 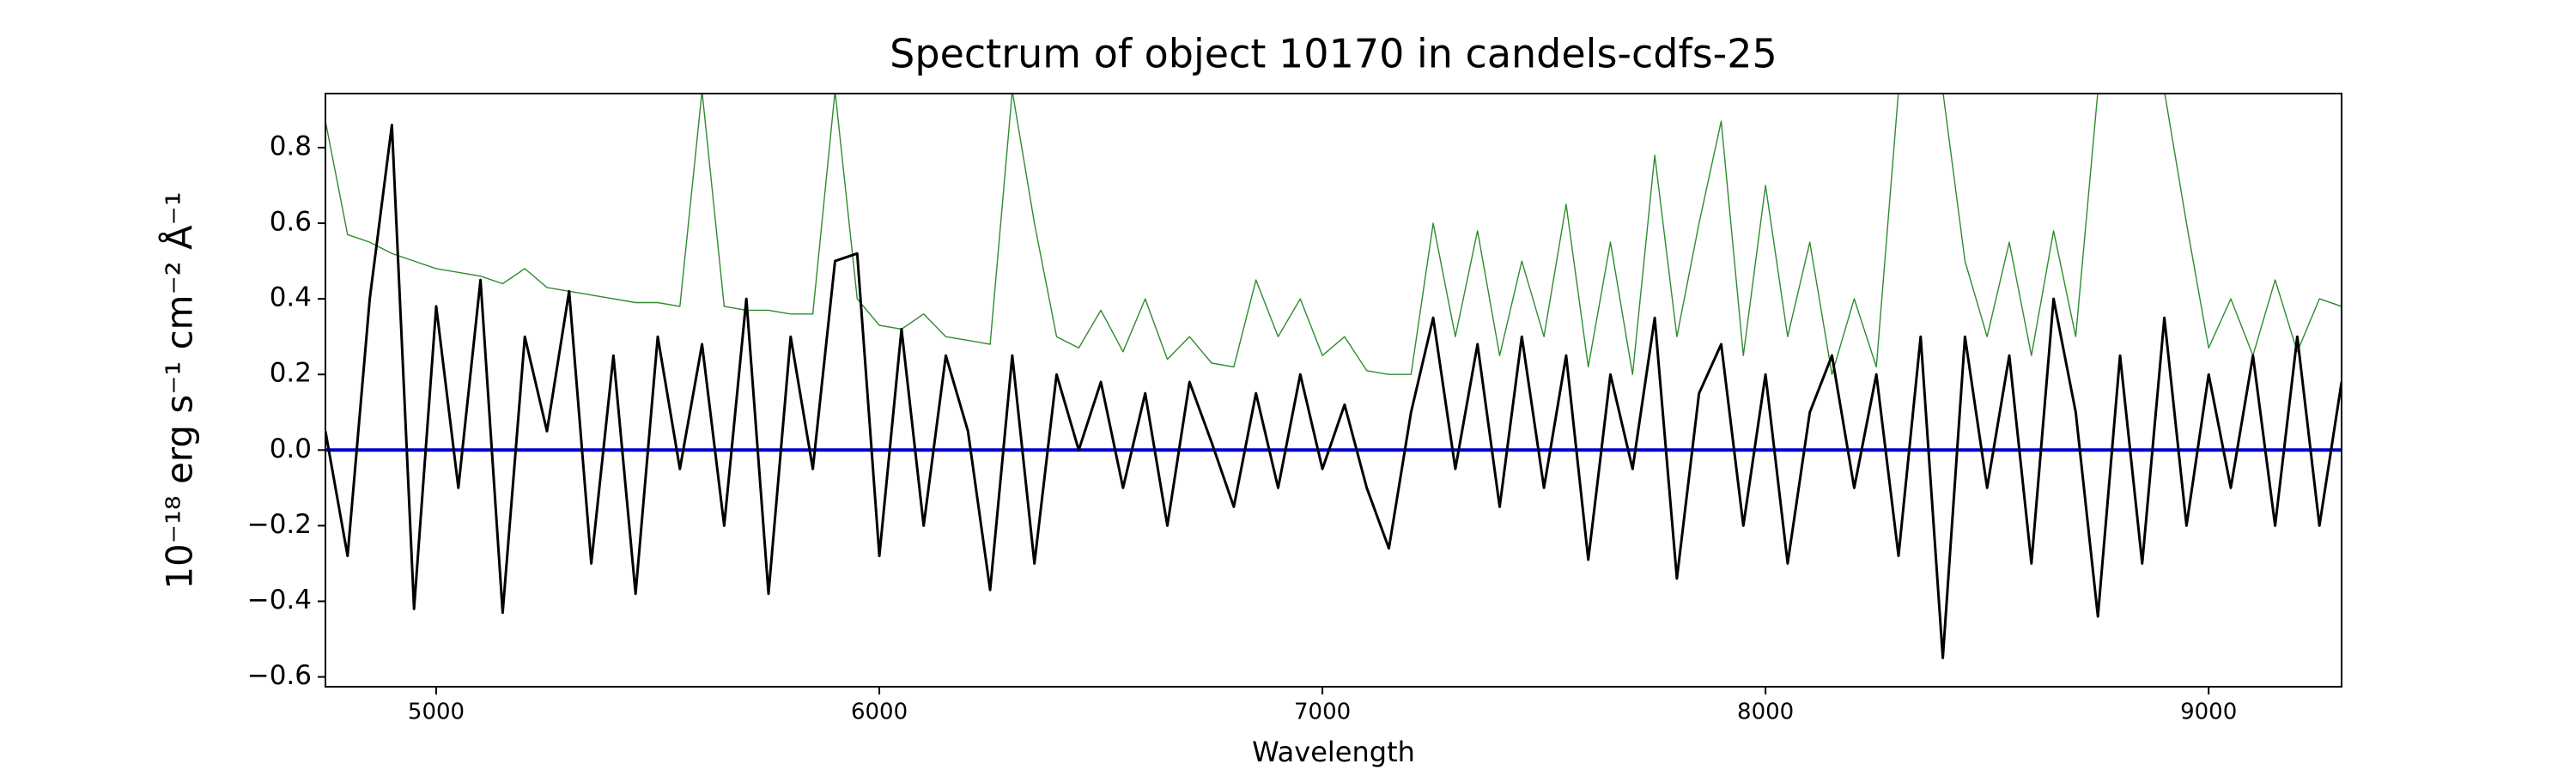 I want to click on y-tick-label: 0.2, so click(x=291, y=374).